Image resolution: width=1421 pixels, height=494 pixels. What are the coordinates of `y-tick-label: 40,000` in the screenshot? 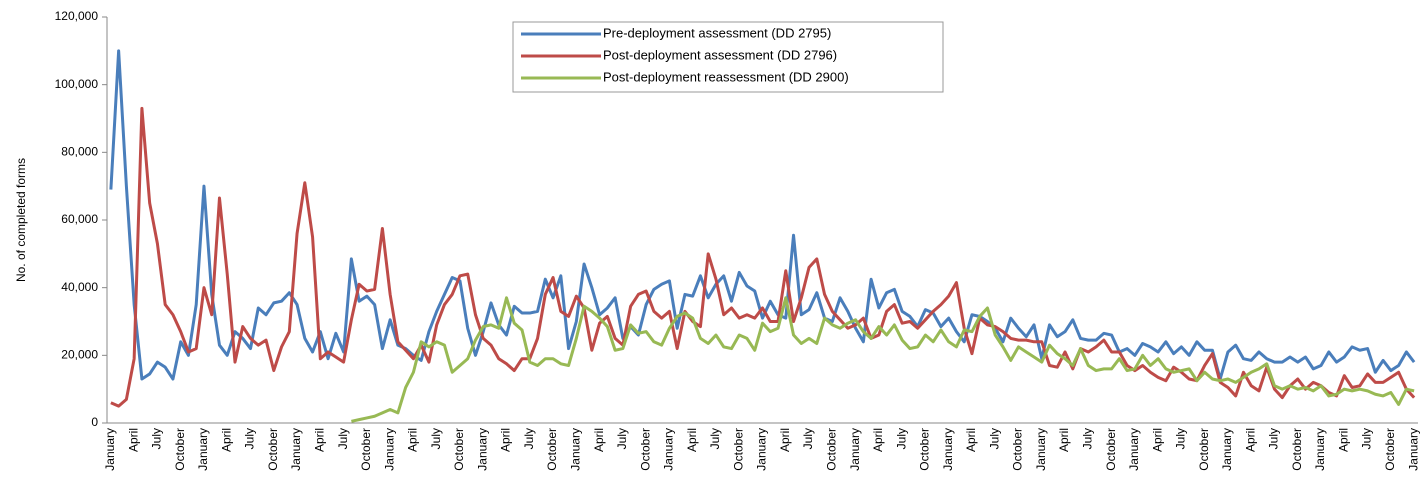 It's located at (79, 287).